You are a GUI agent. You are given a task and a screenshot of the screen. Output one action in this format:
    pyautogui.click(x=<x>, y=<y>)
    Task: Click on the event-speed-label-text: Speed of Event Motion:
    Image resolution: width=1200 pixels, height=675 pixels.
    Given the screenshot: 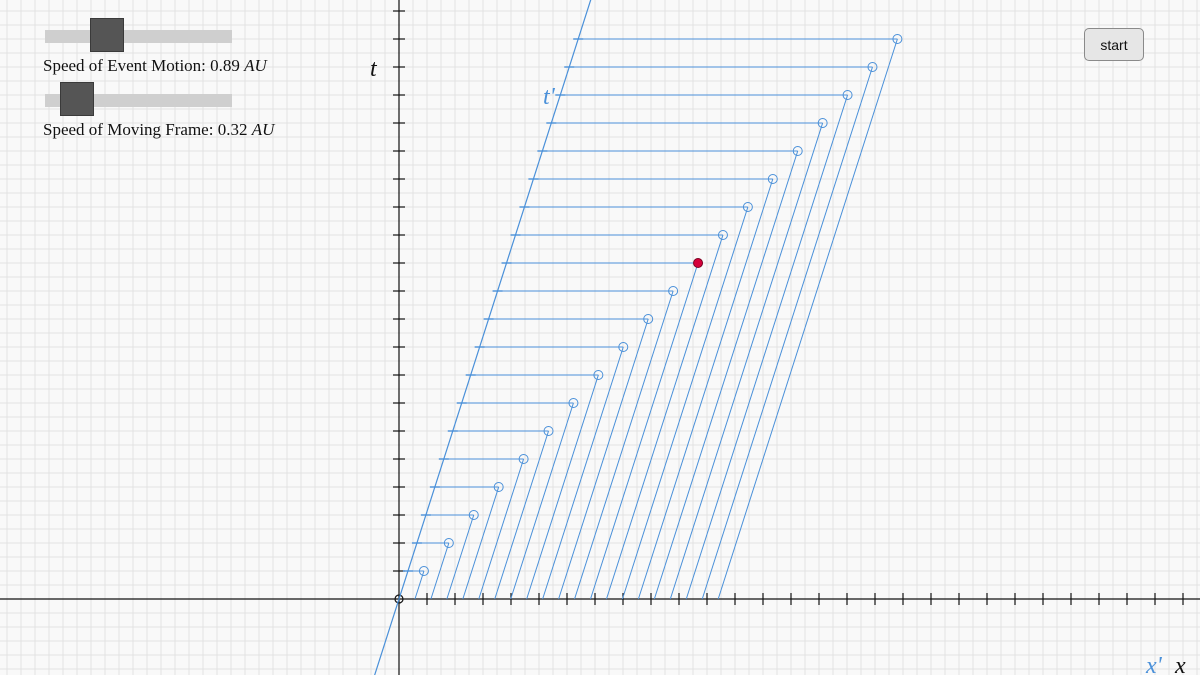 What is the action you would take?
    pyautogui.click(x=127, y=65)
    